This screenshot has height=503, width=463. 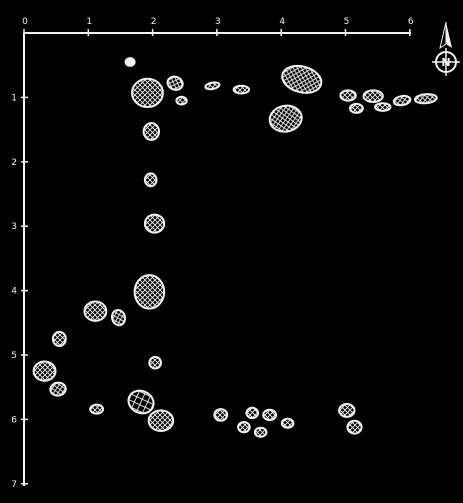 I want to click on y-axis-ticks: 1 2 3 4 5 6 7, so click(x=19, y=291).